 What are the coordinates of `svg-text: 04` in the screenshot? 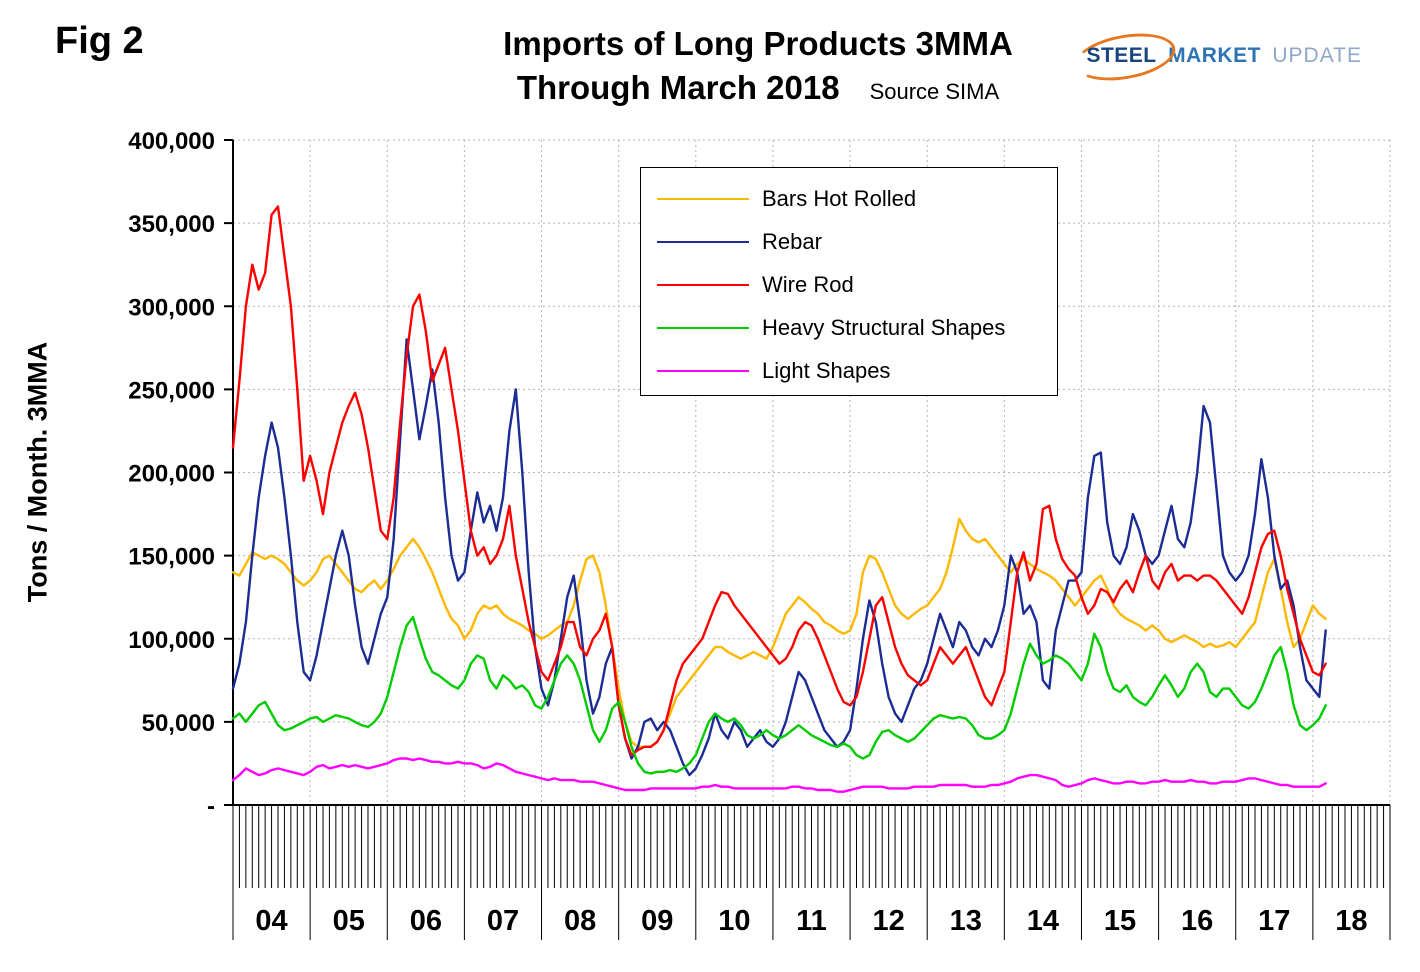 It's located at (271, 921).